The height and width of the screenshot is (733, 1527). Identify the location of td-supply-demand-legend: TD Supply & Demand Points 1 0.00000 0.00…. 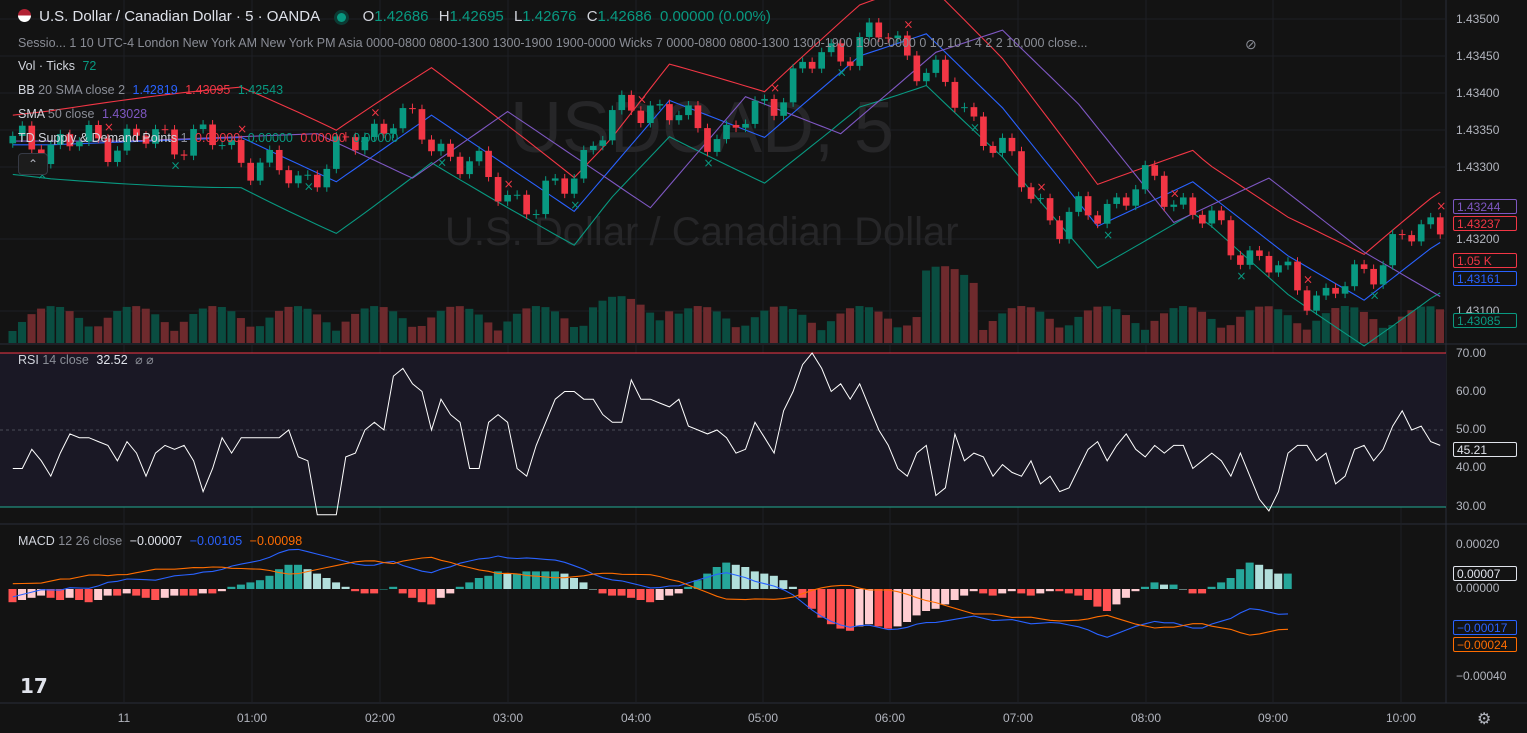
(208, 138).